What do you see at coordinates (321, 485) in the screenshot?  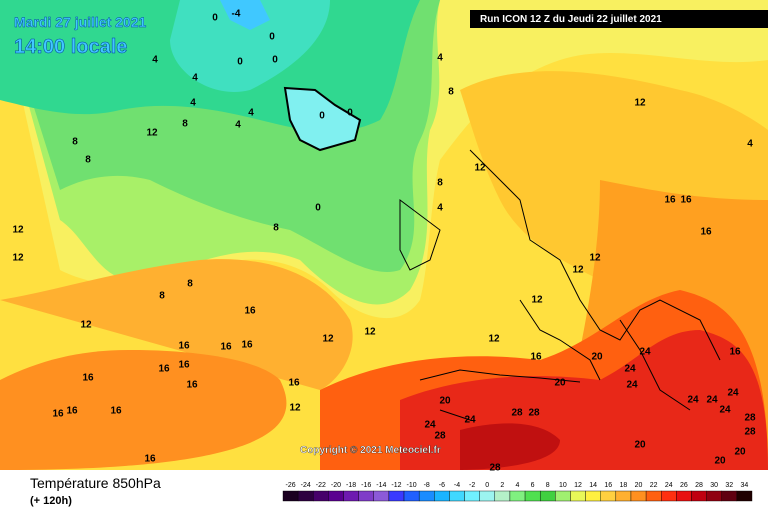 I see `colorbar-tick: -22` at bounding box center [321, 485].